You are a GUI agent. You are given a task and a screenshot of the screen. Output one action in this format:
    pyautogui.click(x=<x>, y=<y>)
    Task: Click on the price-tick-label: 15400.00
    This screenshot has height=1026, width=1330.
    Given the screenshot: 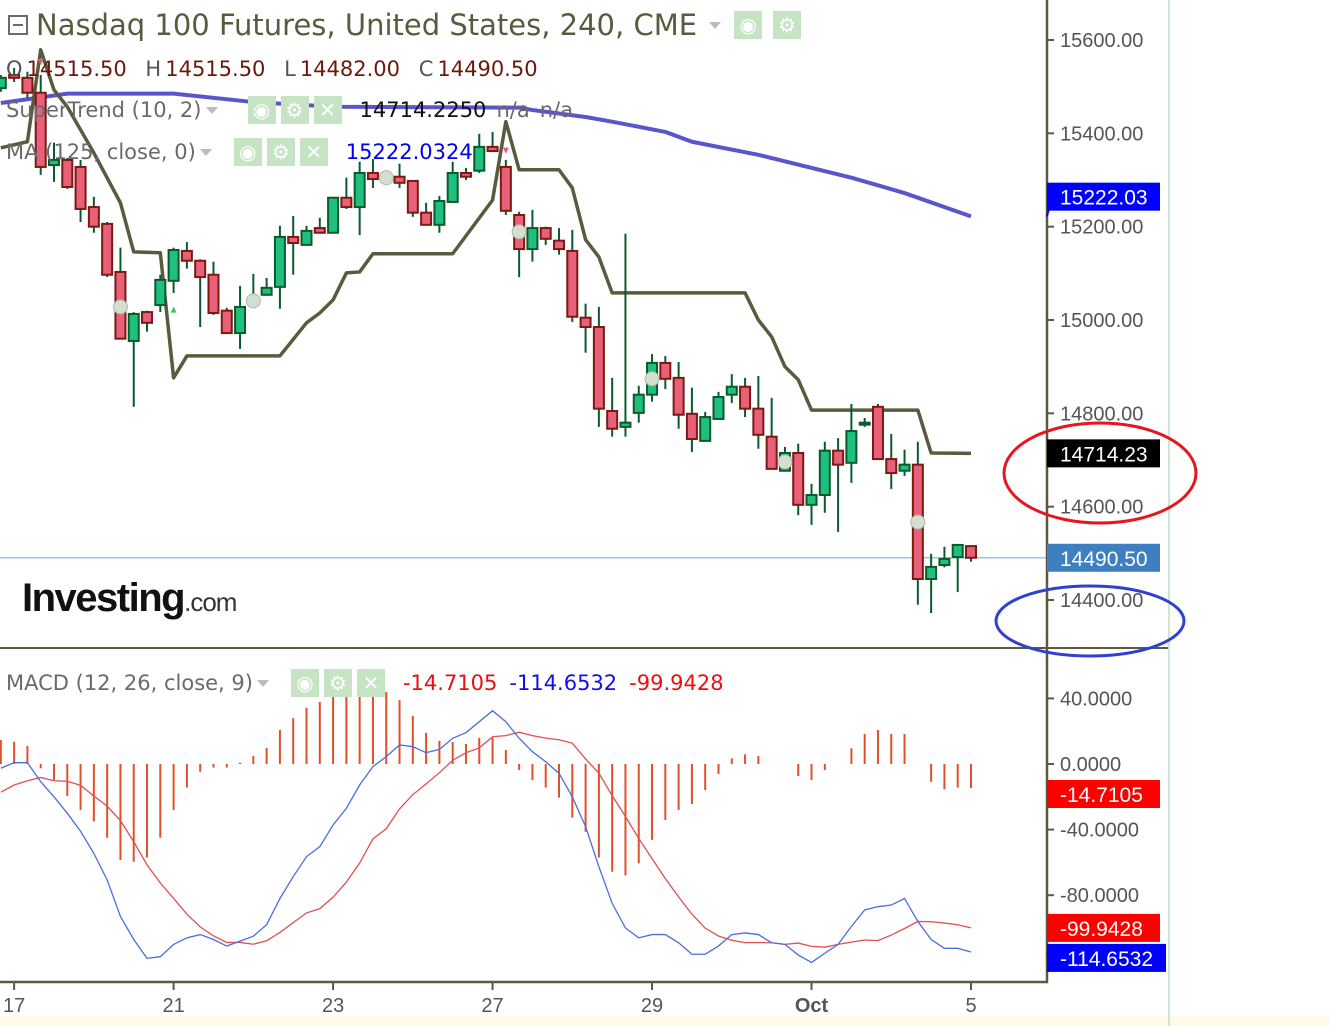 What is the action you would take?
    pyautogui.click(x=1101, y=134)
    